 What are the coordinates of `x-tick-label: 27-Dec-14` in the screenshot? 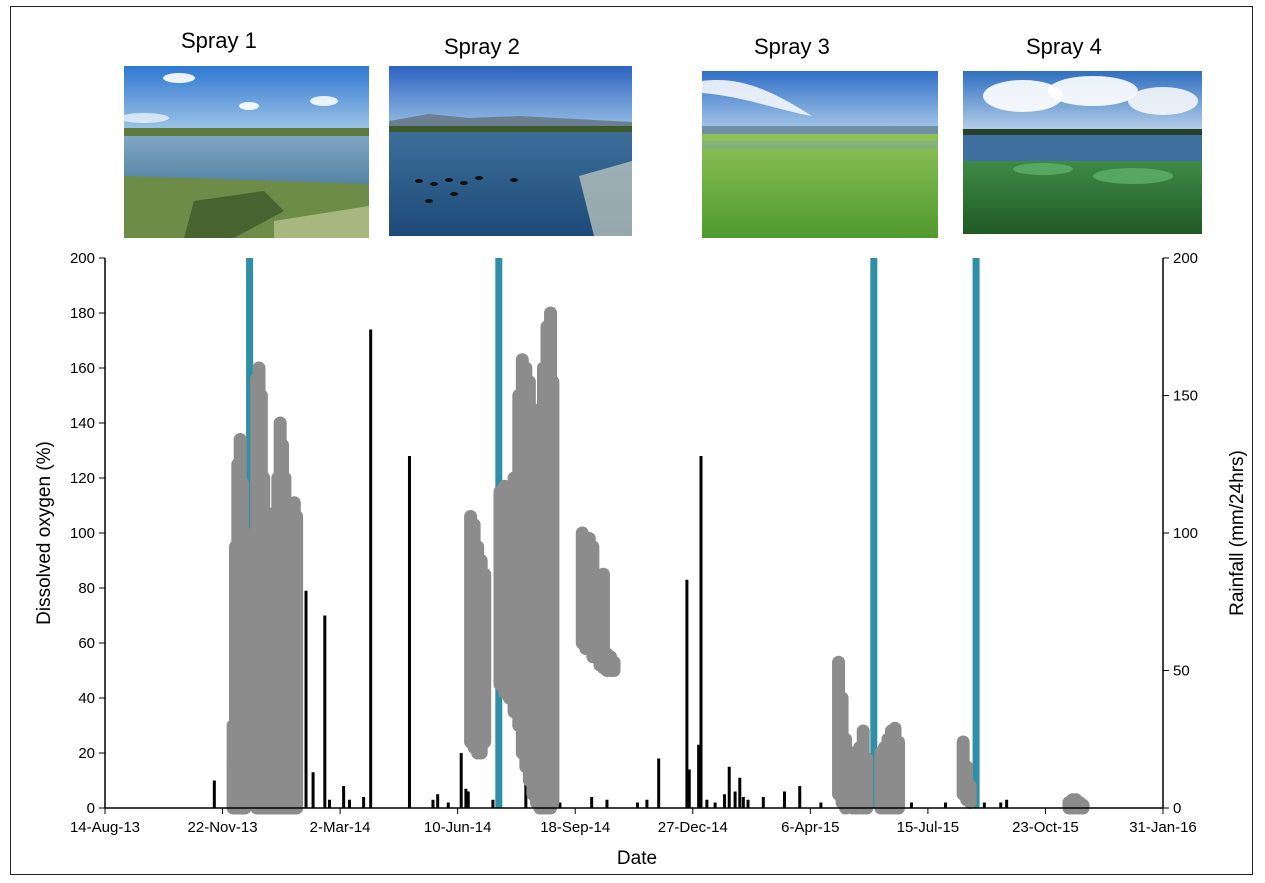 It's located at (693, 827).